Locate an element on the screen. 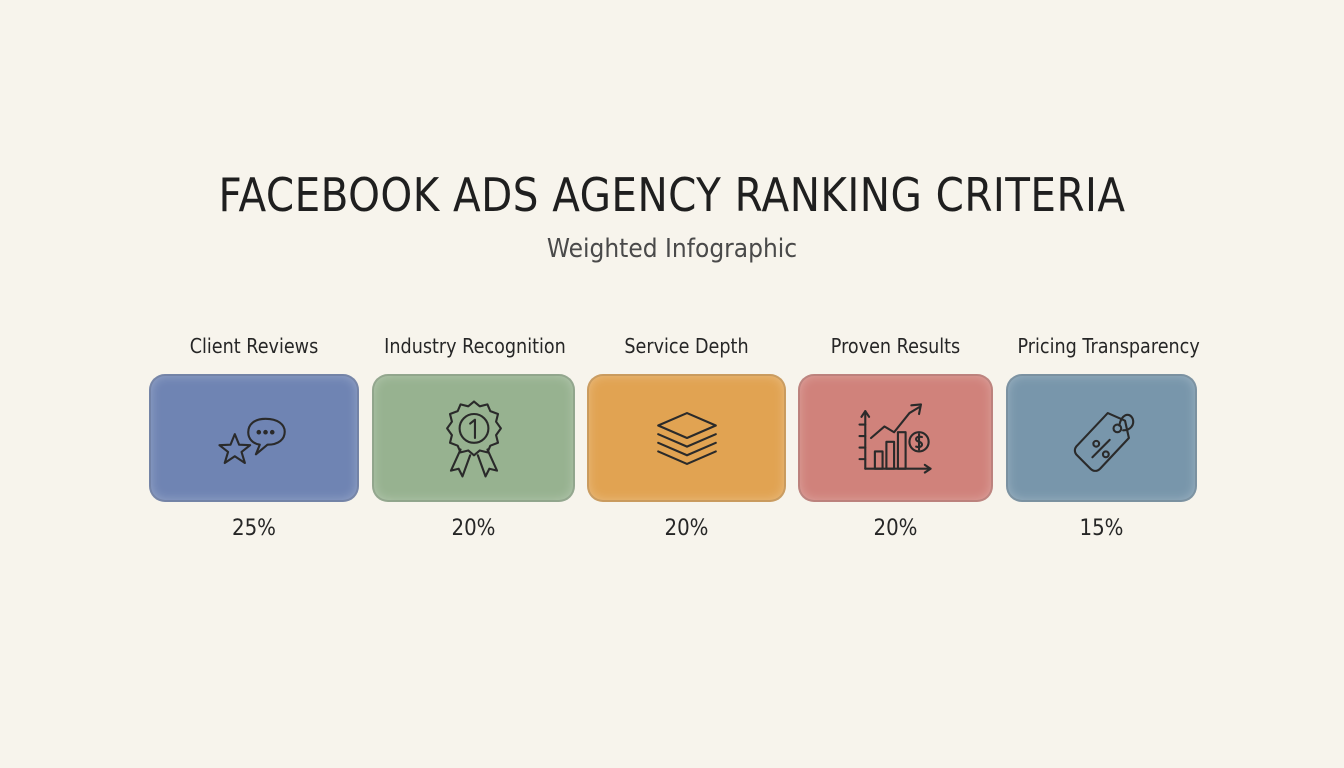  award-ribbon-icon is located at coordinates (473, 439).